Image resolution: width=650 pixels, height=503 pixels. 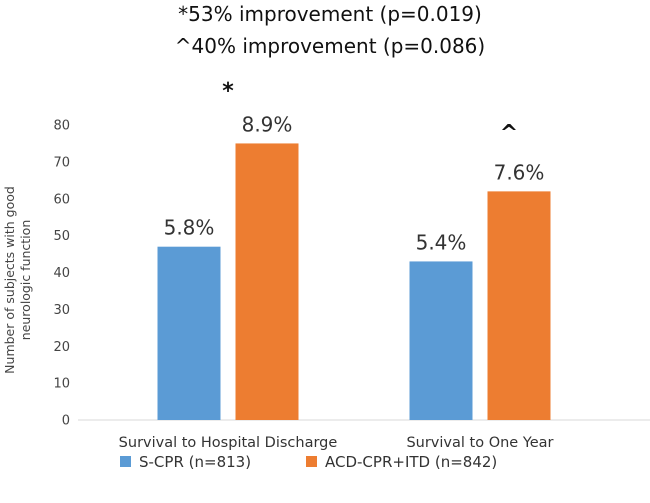 What do you see at coordinates (189, 228) in the screenshot?
I see `data-label: 5.8%` at bounding box center [189, 228].